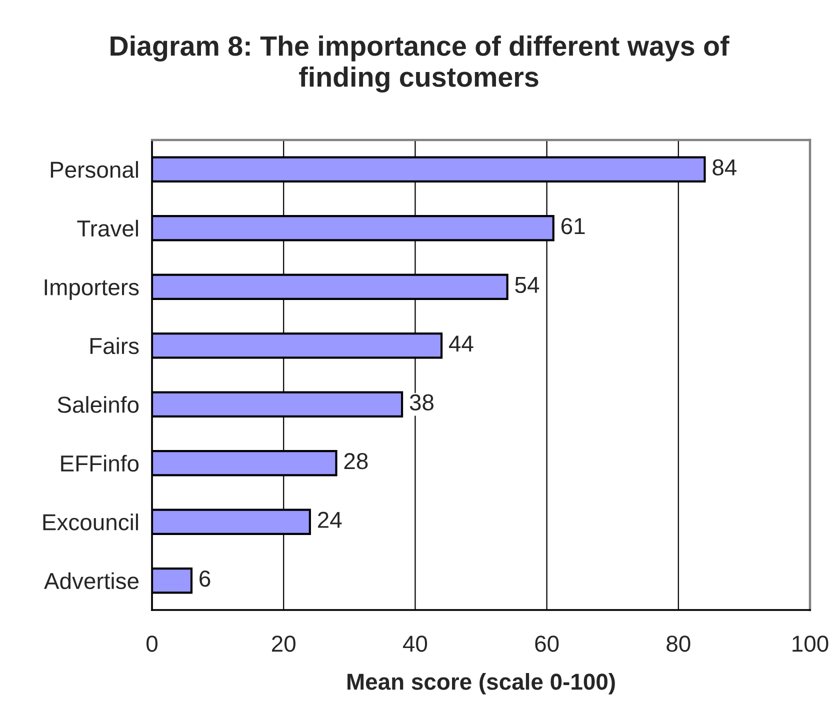 The image size is (838, 721). What do you see at coordinates (678, 644) in the screenshot?
I see `x-tick-label: 80` at bounding box center [678, 644].